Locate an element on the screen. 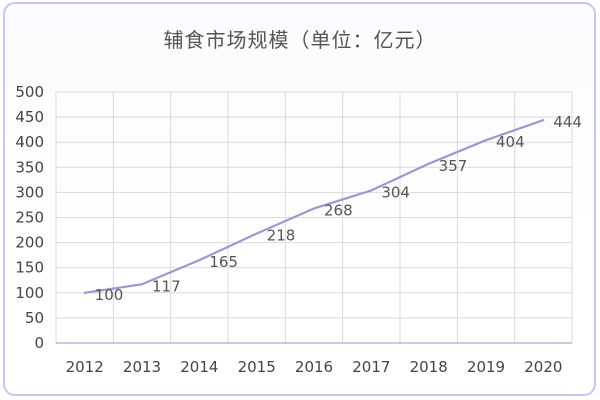  x-tick-label: 2012 is located at coordinates (85, 367).